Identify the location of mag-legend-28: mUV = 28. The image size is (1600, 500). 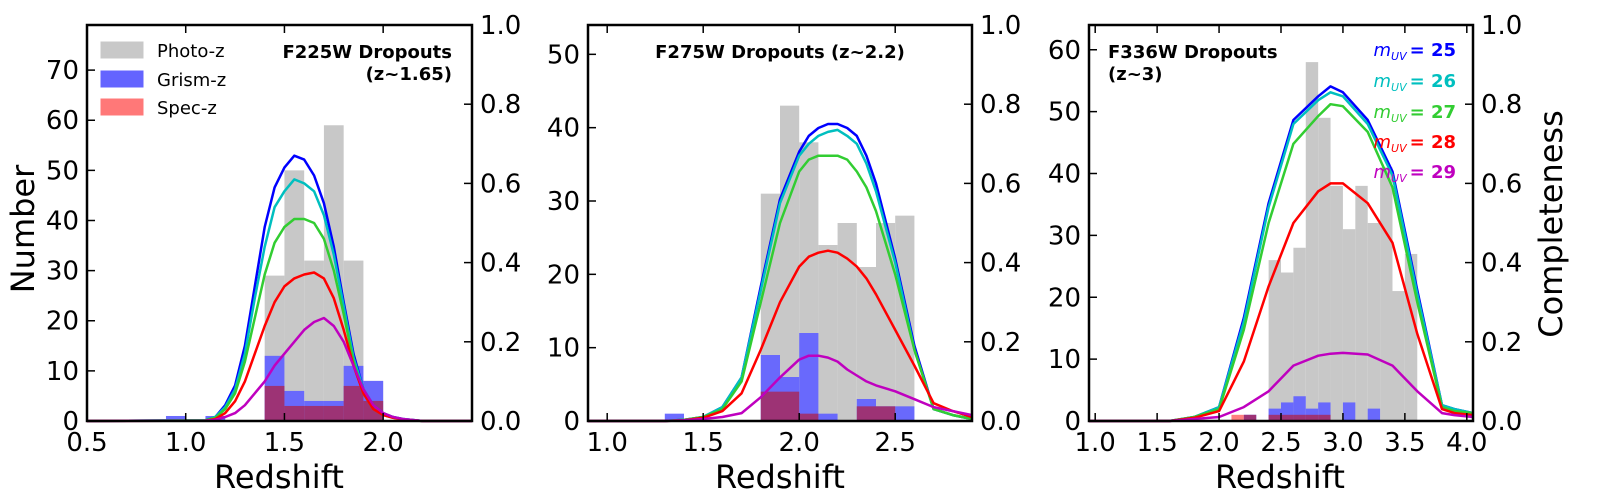
(1414, 143).